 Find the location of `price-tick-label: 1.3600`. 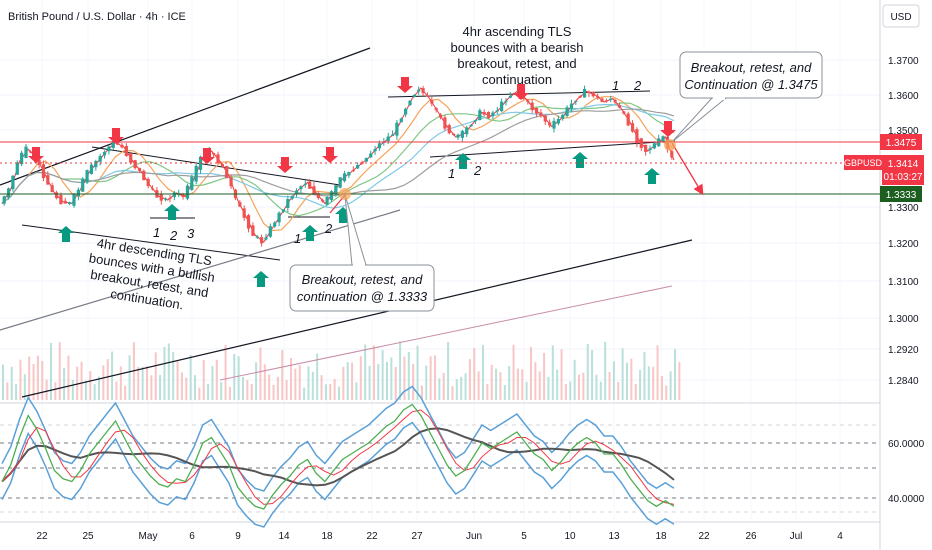

price-tick-label: 1.3600 is located at coordinates (903, 96).